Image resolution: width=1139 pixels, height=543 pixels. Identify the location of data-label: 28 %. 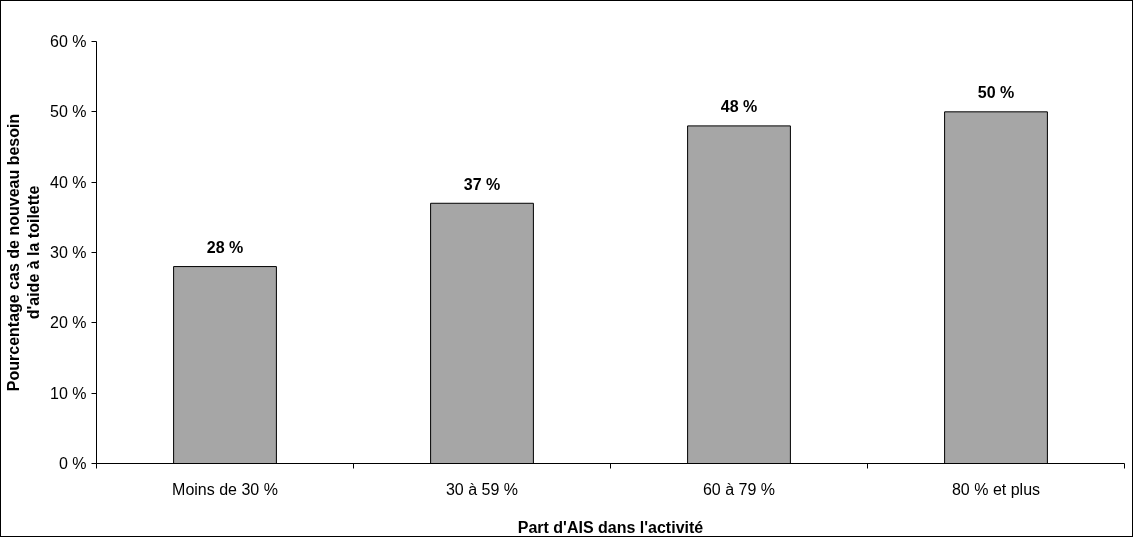
(225, 248).